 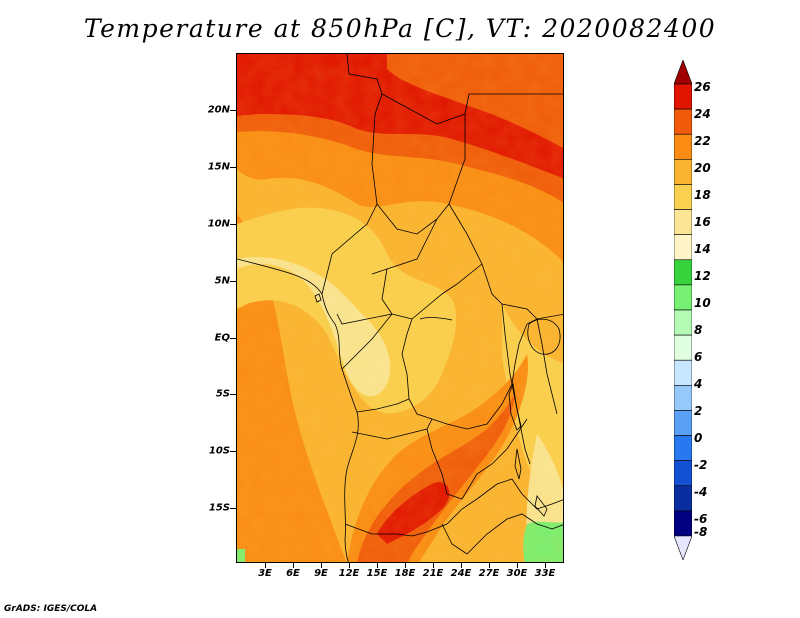 What do you see at coordinates (702, 114) in the screenshot?
I see `colorbar-label: 24` at bounding box center [702, 114].